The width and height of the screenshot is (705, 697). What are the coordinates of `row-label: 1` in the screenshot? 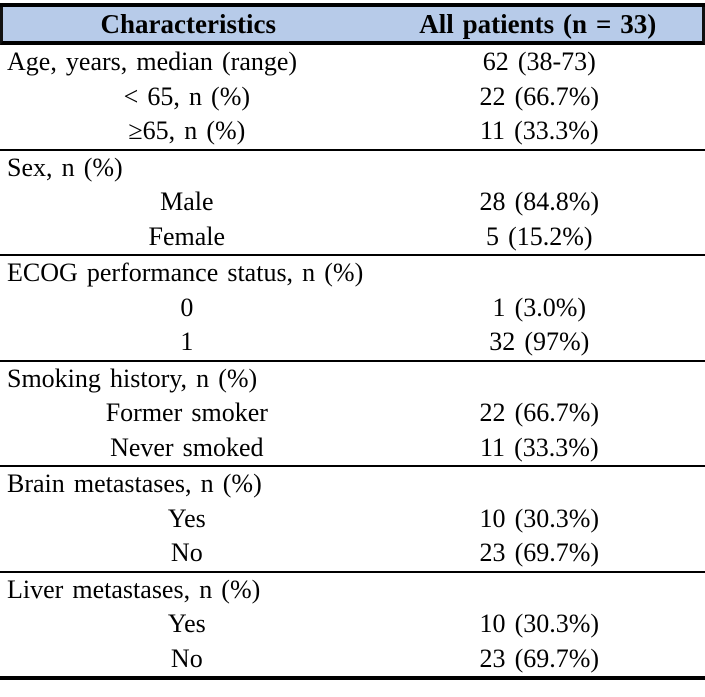 It's located at (187, 341).